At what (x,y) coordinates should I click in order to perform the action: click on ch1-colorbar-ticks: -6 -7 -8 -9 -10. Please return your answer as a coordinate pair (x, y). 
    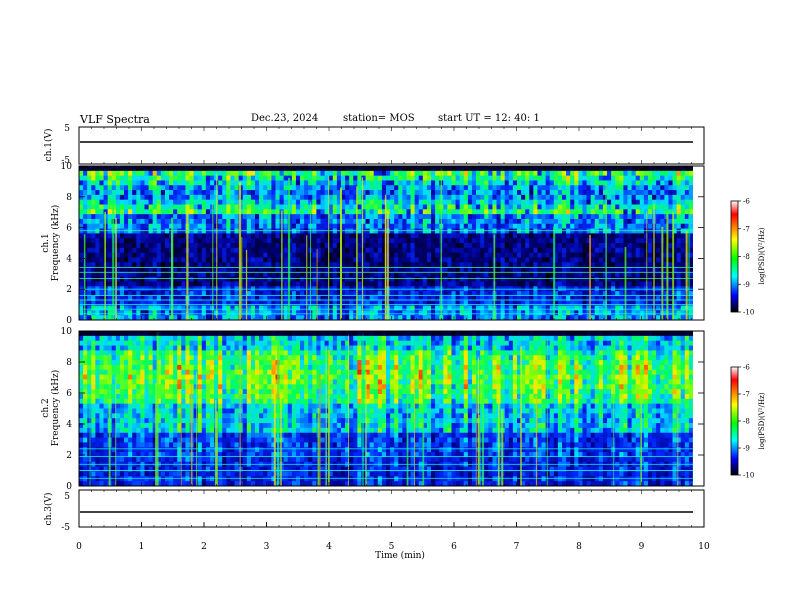
    Looking at the image, I should click on (746, 257).